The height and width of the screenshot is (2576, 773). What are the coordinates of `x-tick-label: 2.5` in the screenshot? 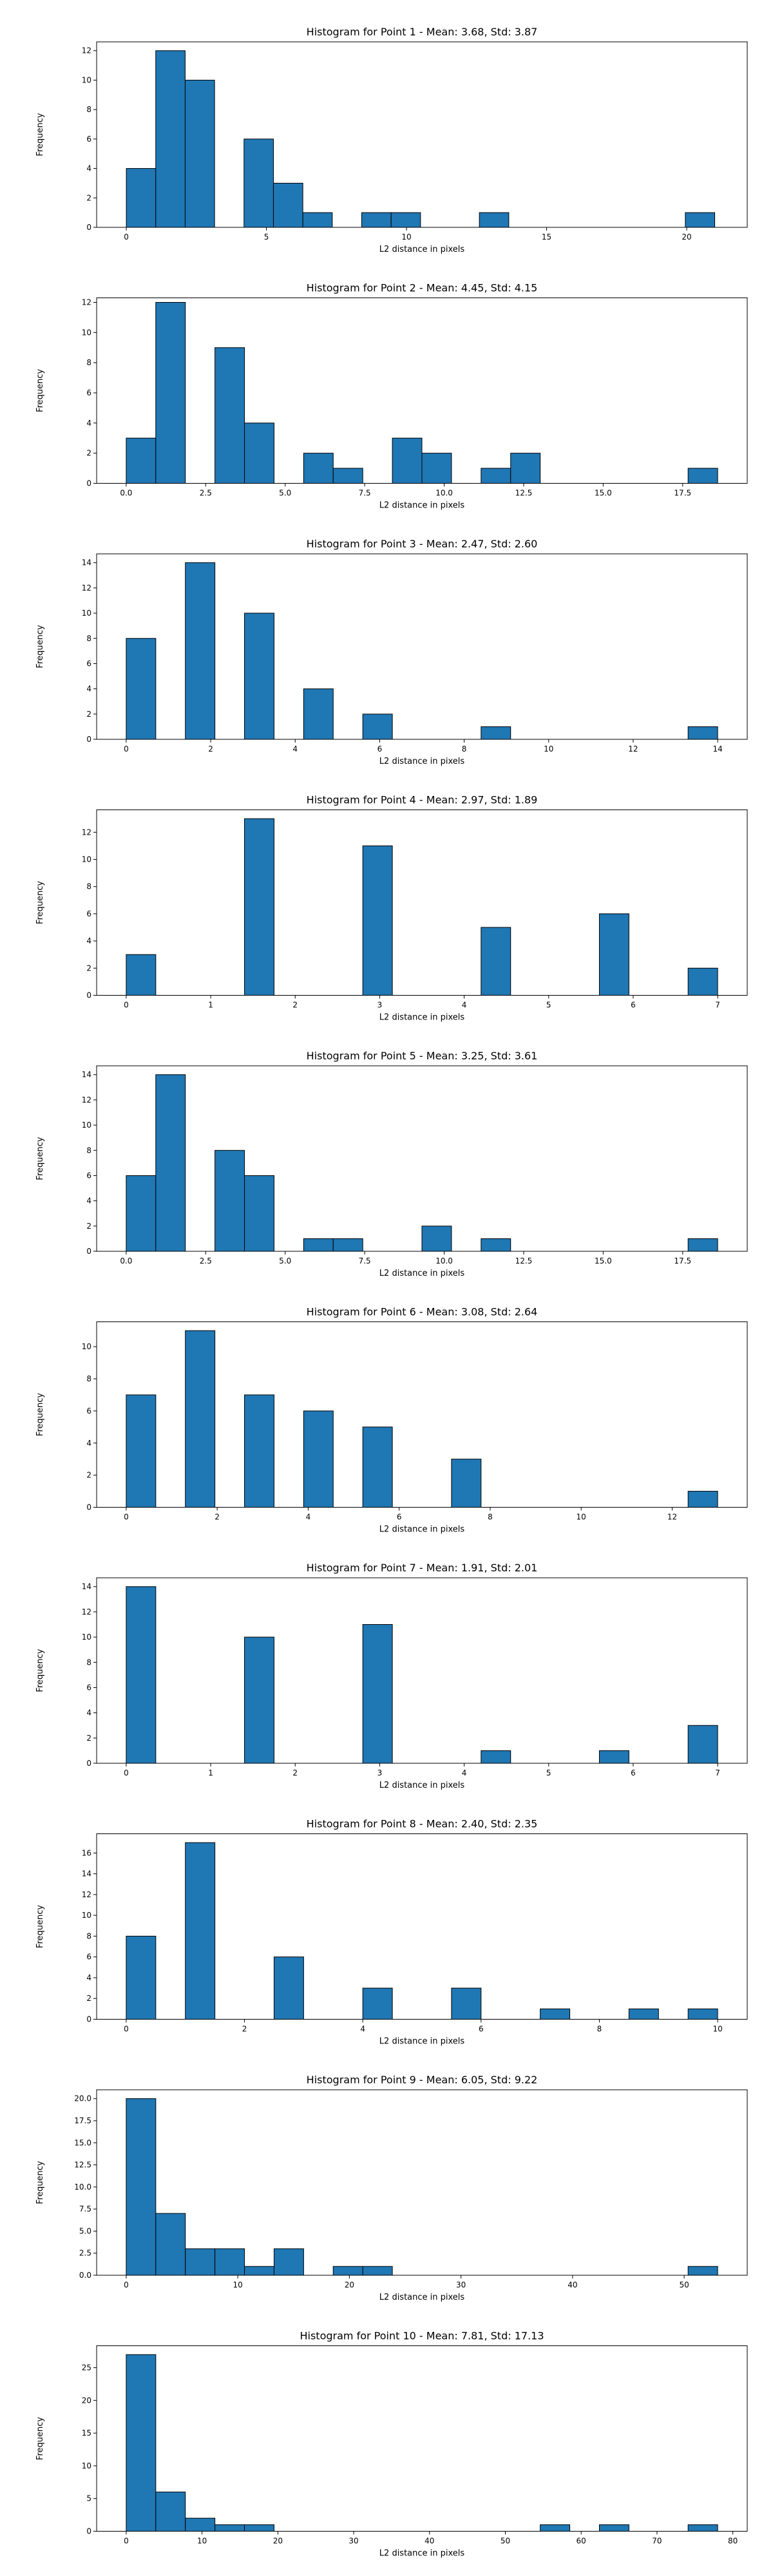 It's located at (206, 1260).